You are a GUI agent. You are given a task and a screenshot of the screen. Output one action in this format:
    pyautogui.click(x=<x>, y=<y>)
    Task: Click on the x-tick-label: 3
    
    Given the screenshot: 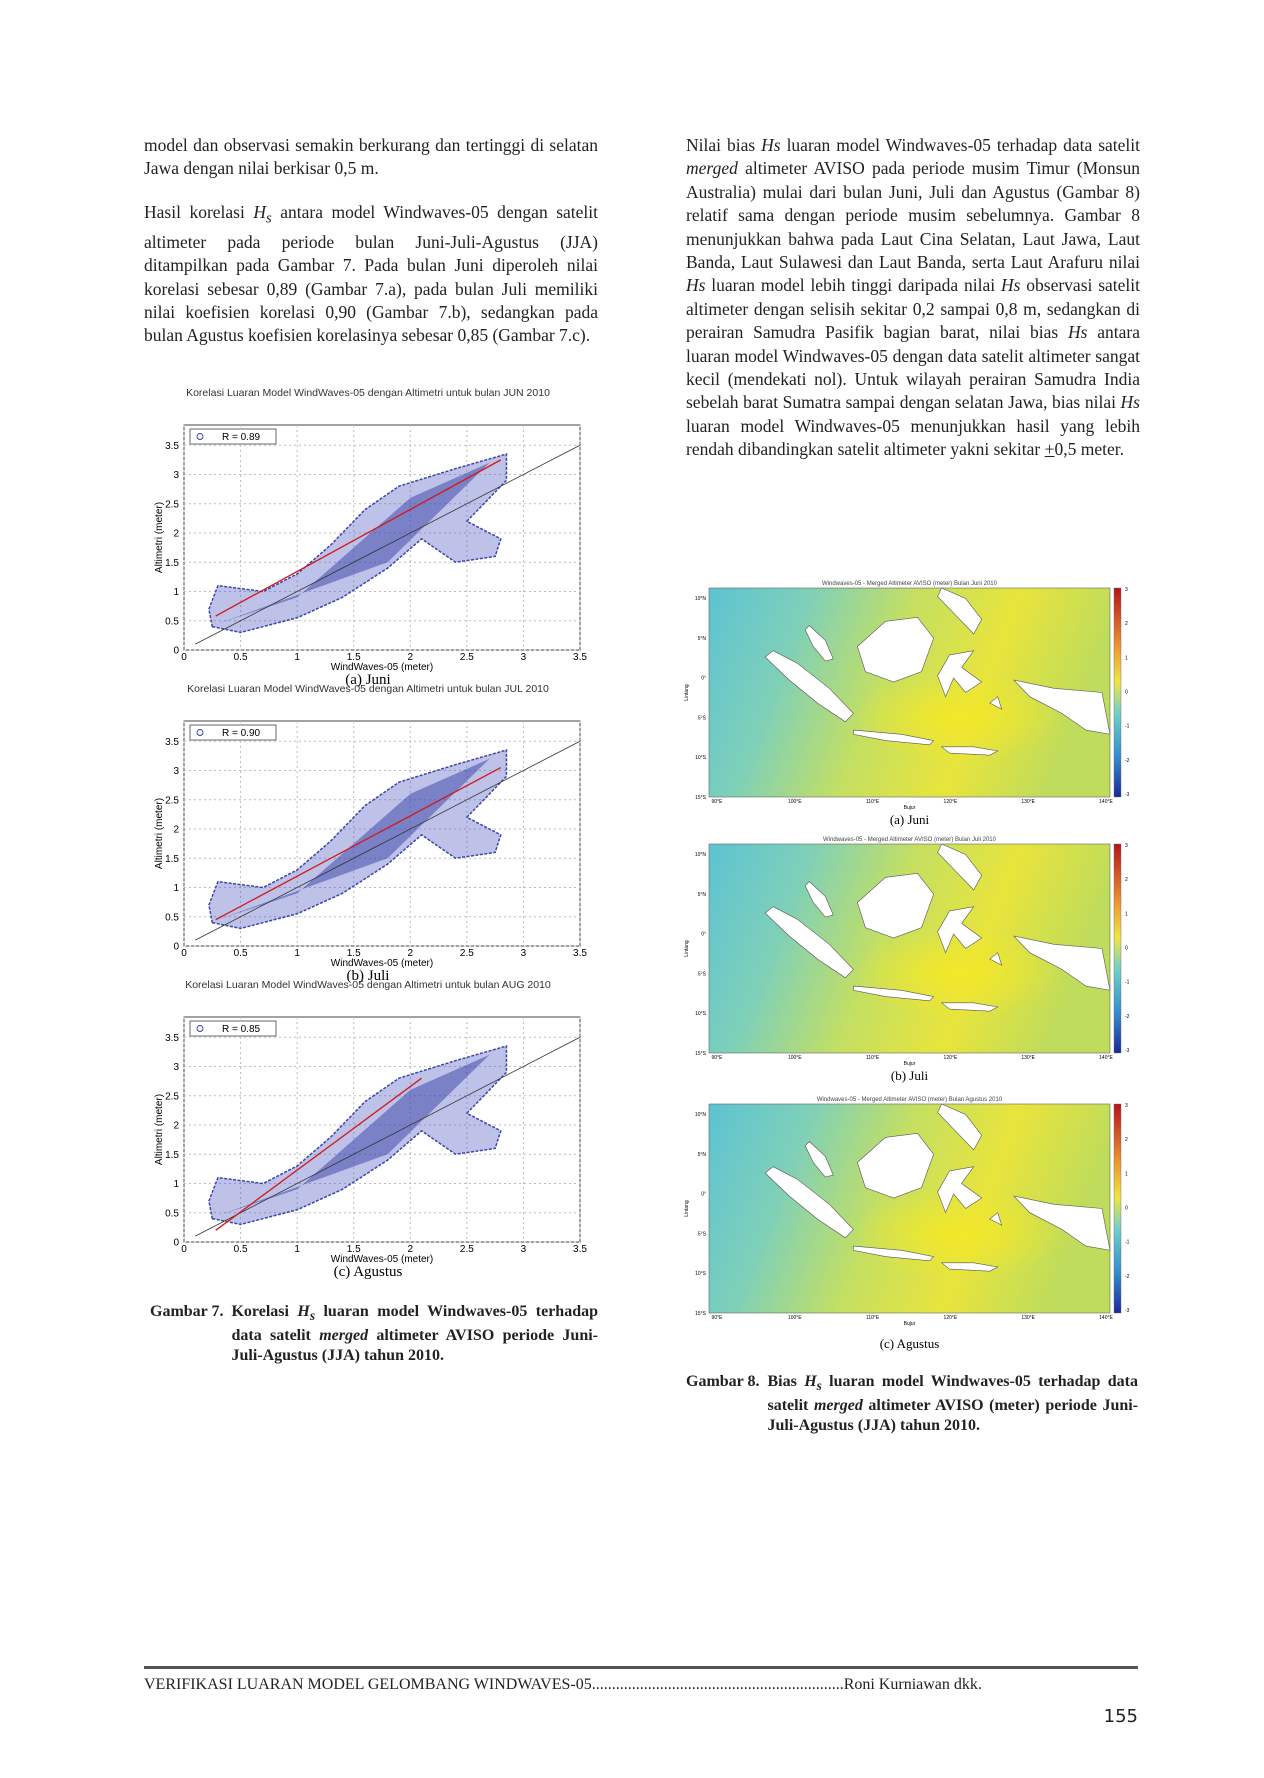 What is the action you would take?
    pyautogui.click(x=524, y=657)
    